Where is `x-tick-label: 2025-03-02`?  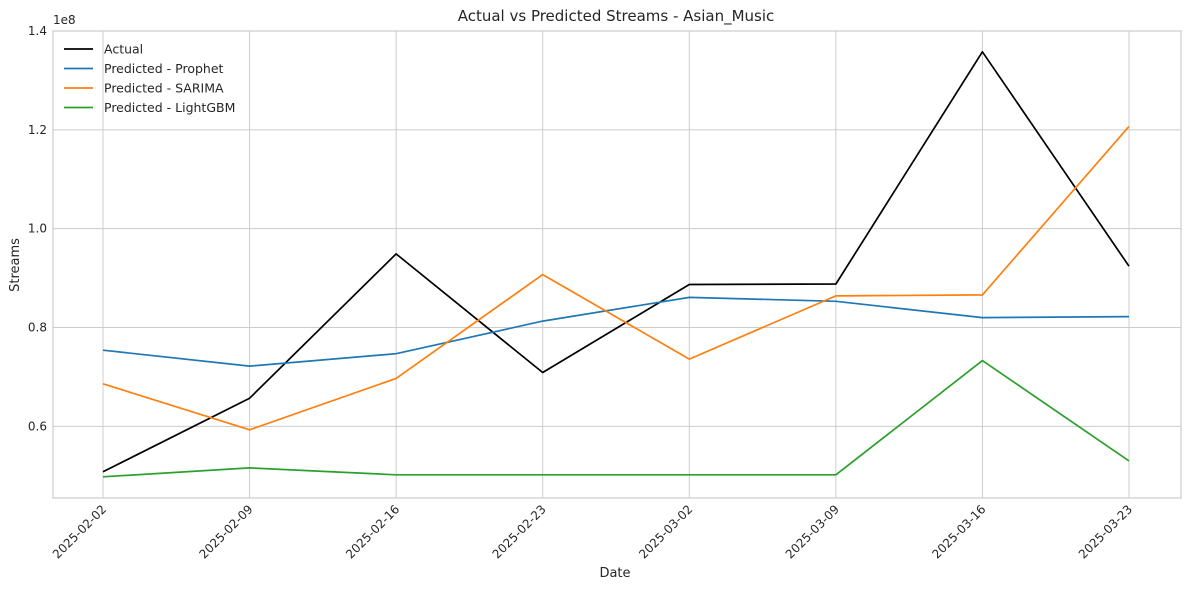 x-tick-label: 2025-03-02 is located at coordinates (665, 531).